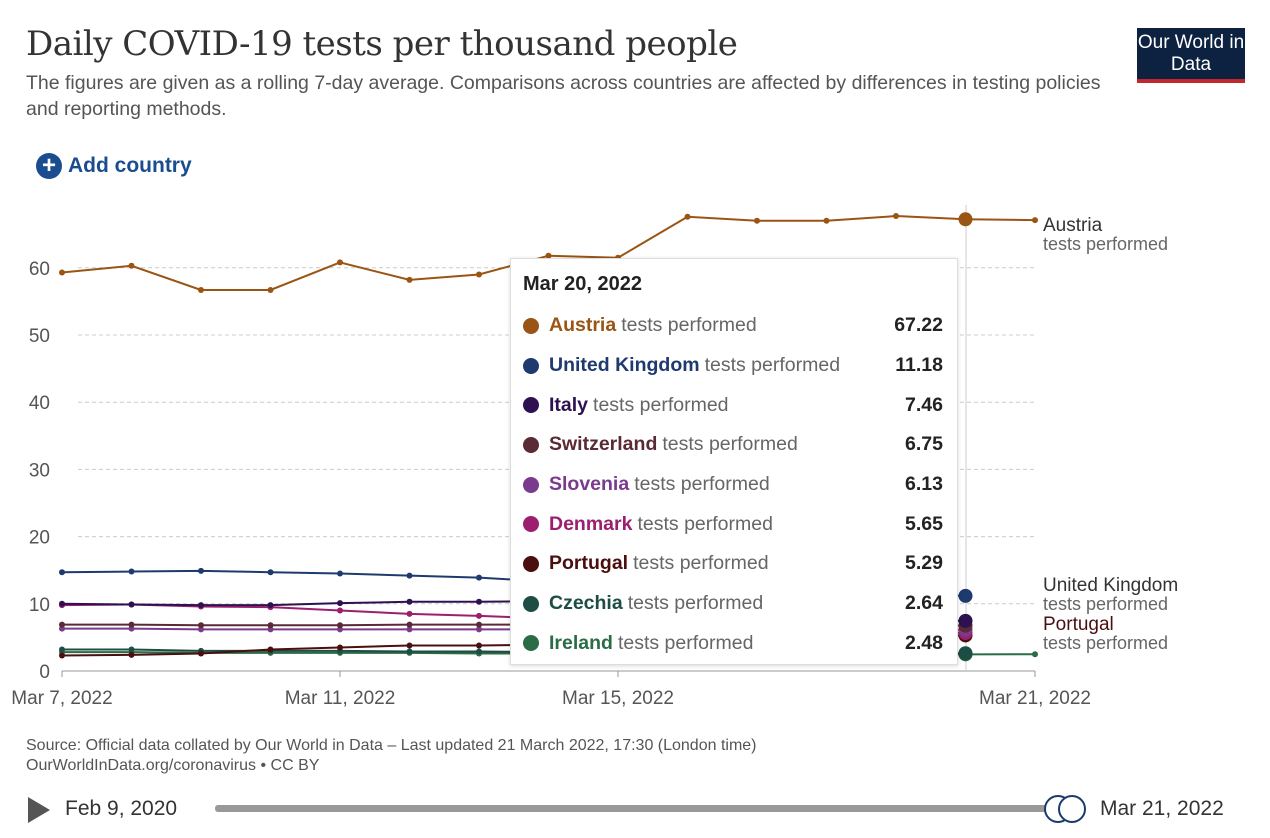  I want to click on timeline-end: Mar 21, 2022, so click(1162, 808).